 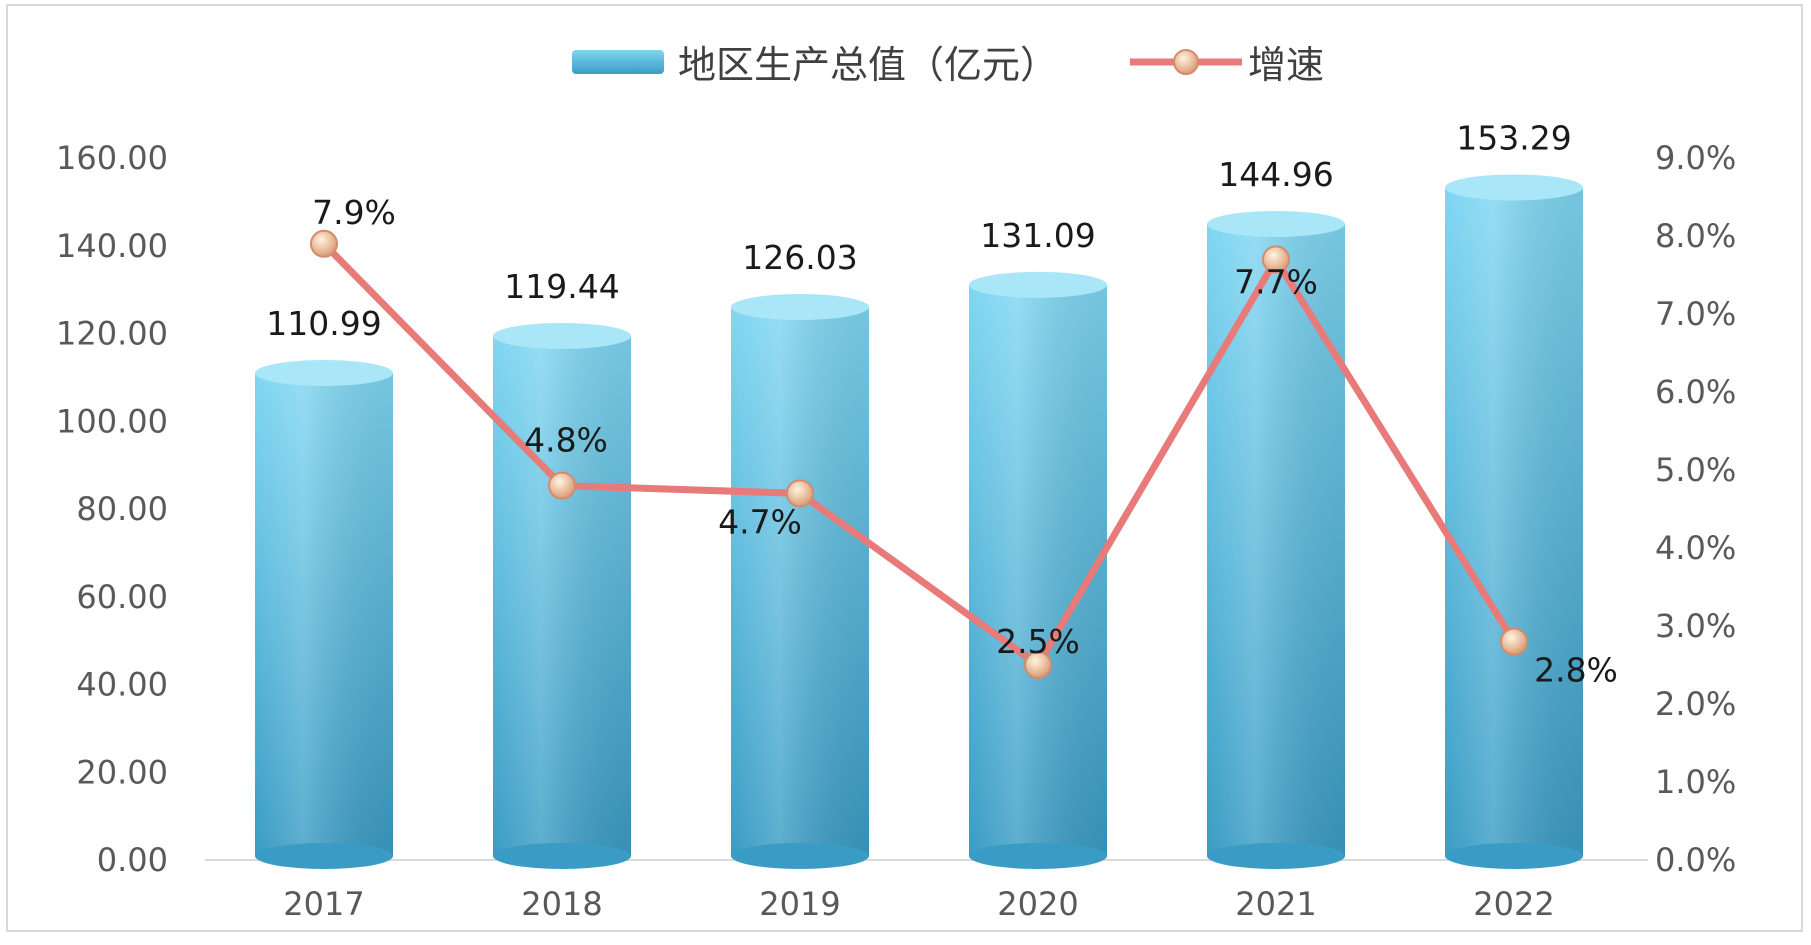 I want to click on x-axis: 2017 2018 2019 2020 2021 2022, so click(x=926, y=891).